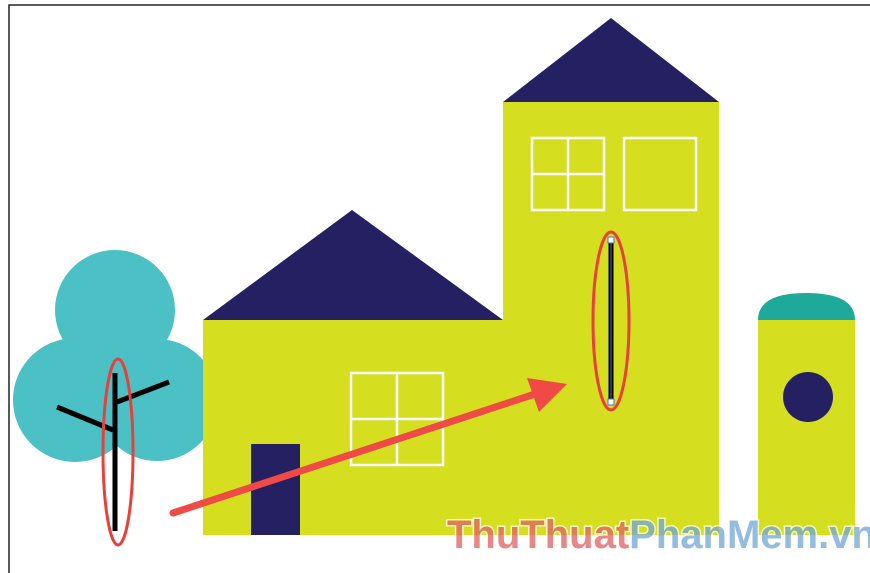 Image resolution: width=870 pixels, height=573 pixels. Describe the element at coordinates (143, 392) in the screenshot. I see `tree-branch` at that location.